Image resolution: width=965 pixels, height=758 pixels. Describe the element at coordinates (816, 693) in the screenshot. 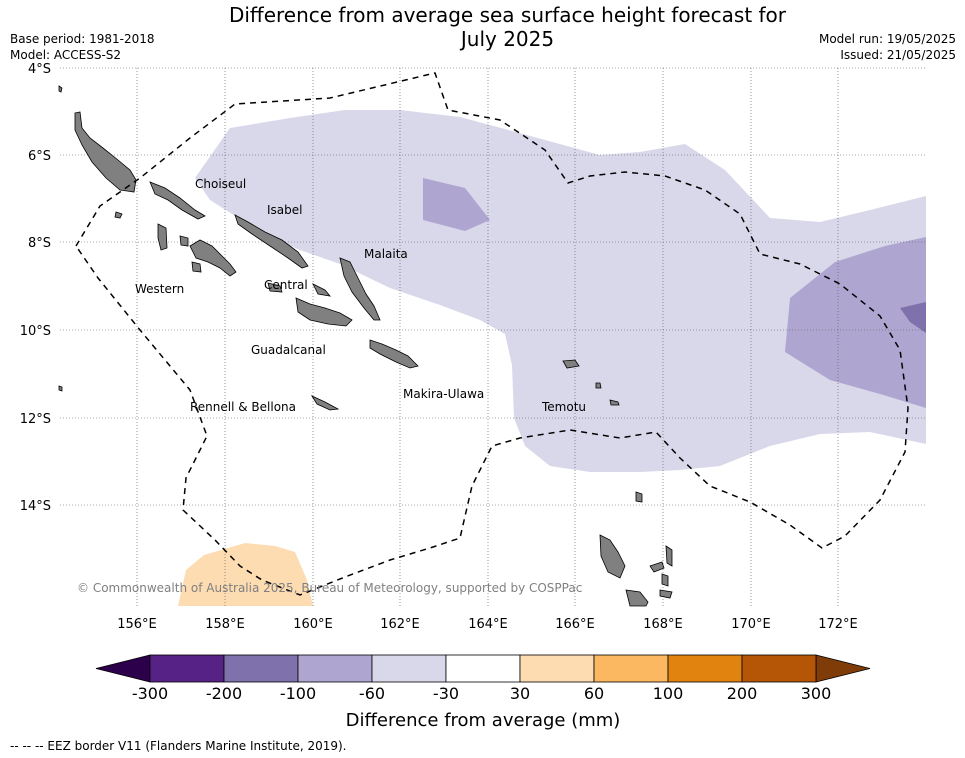

I see `colorbar-tick-label: 300` at that location.